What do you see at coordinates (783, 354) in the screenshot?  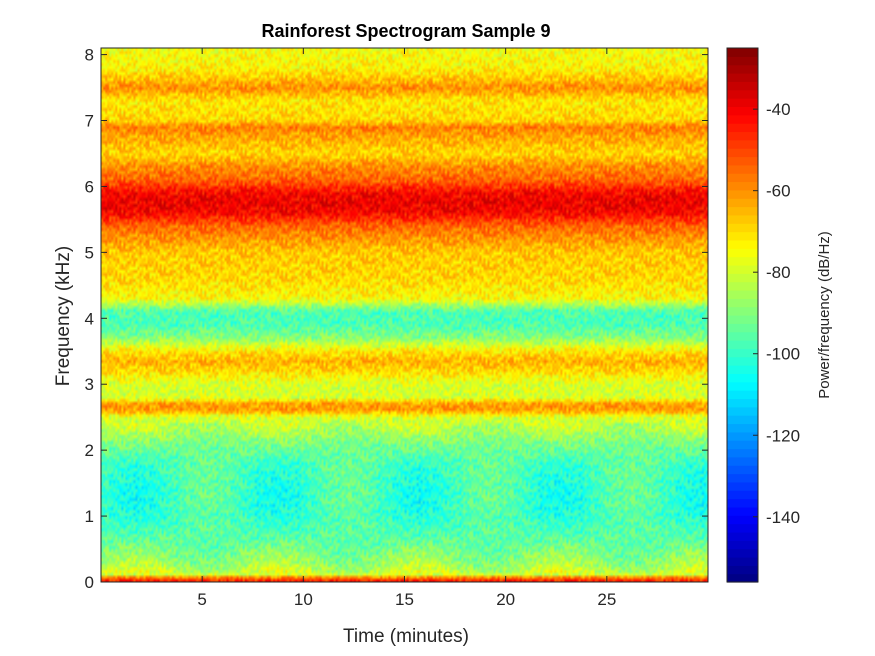 I see `colorbar-tick-label: -100` at bounding box center [783, 354].